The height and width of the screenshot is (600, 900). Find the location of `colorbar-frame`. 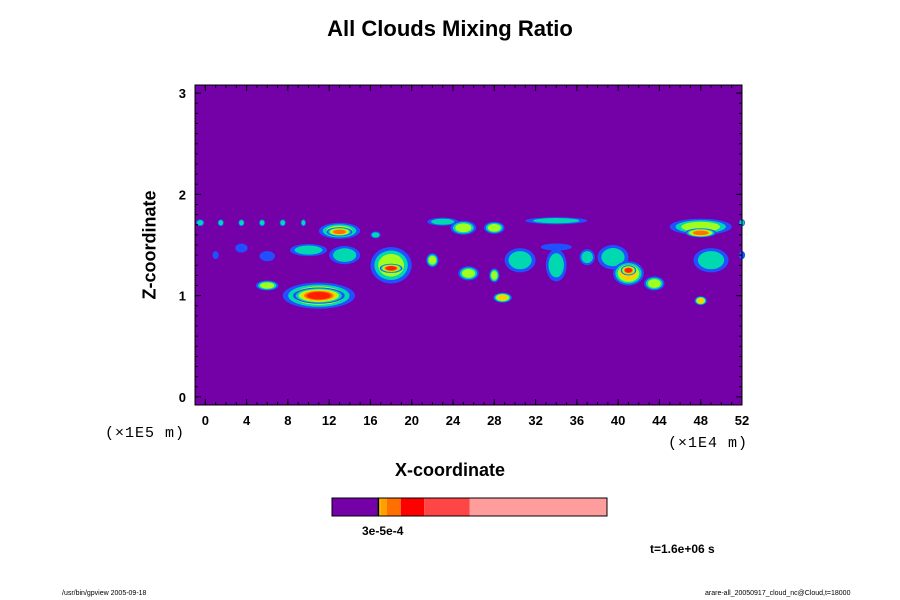

colorbar-frame is located at coordinates (469, 507).